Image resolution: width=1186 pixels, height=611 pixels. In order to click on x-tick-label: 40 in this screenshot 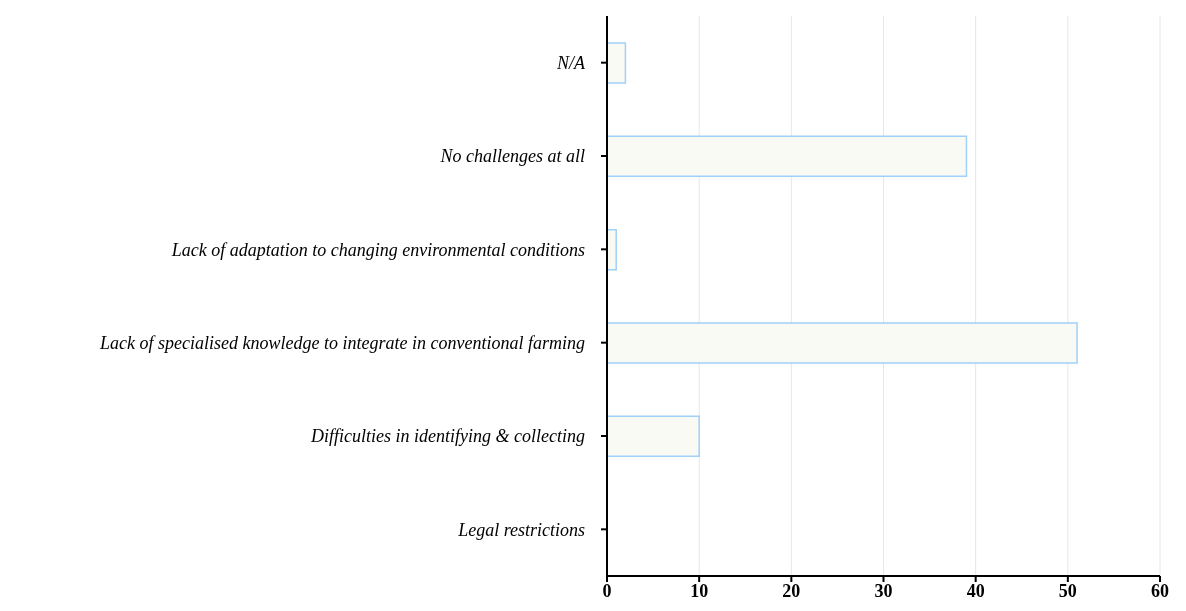, I will do `click(975, 590)`.